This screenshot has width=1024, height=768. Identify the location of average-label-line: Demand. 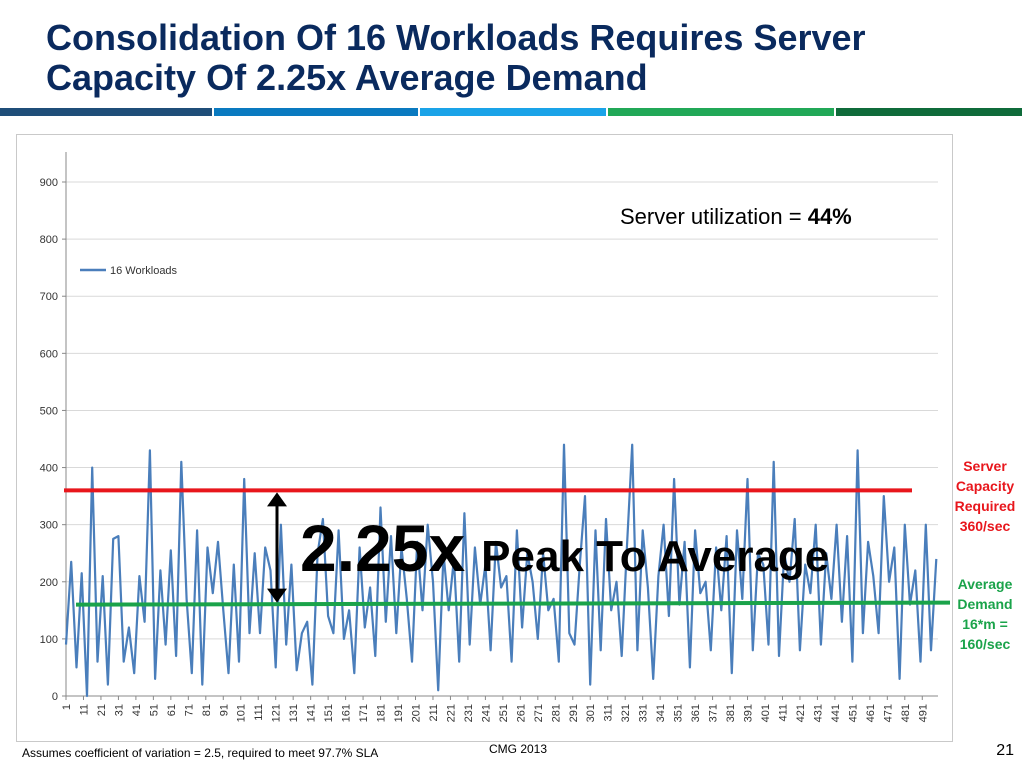
(985, 604).